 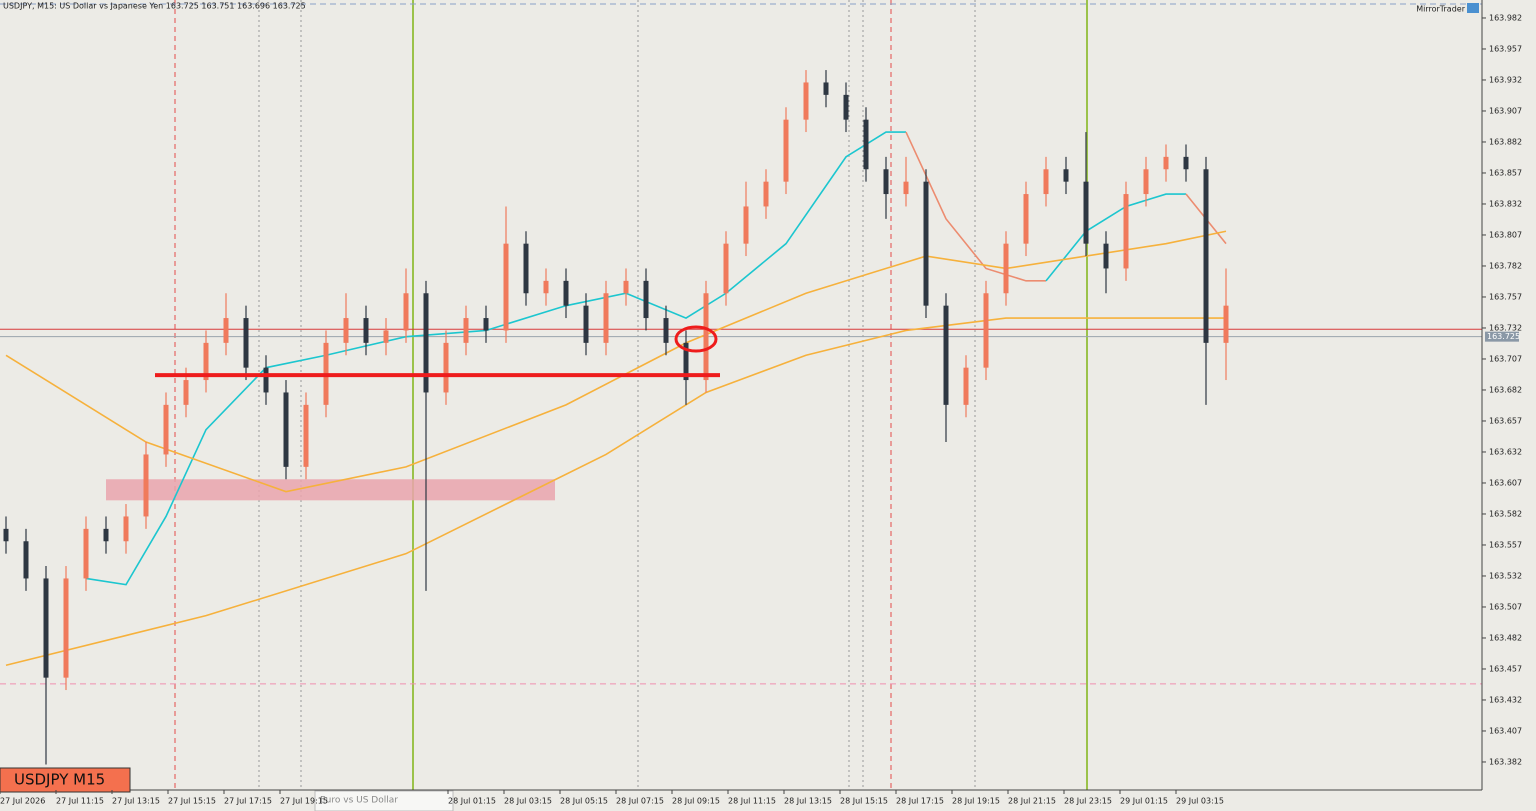 I want to click on y-tick-label: 163.507, so click(x=1505, y=606).